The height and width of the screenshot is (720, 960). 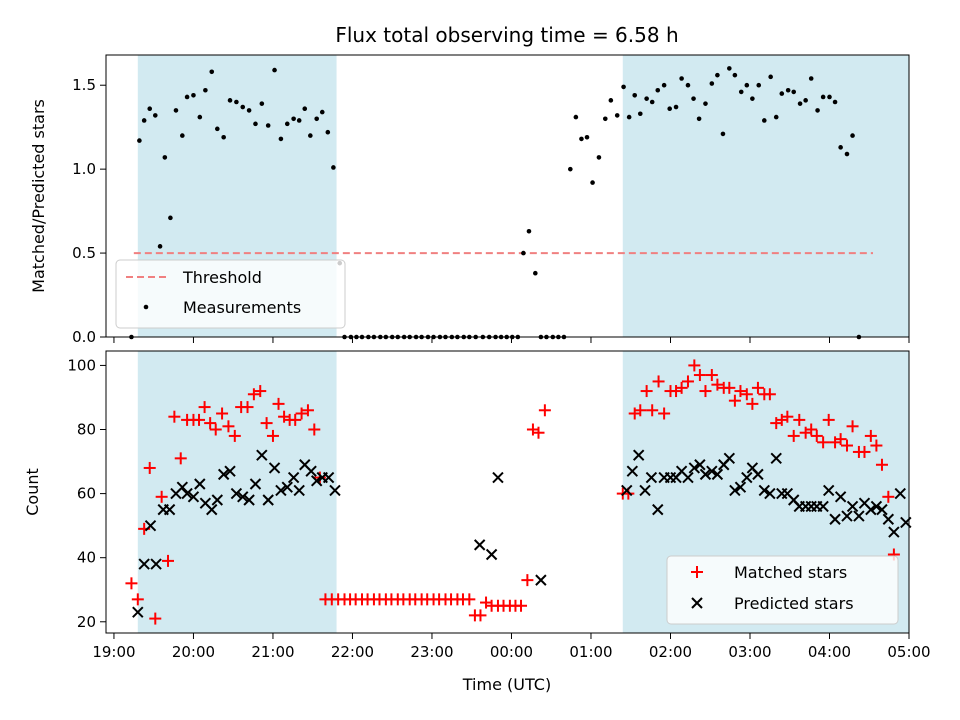 What do you see at coordinates (765, 196) in the screenshot?
I see `shaded-interval` at bounding box center [765, 196].